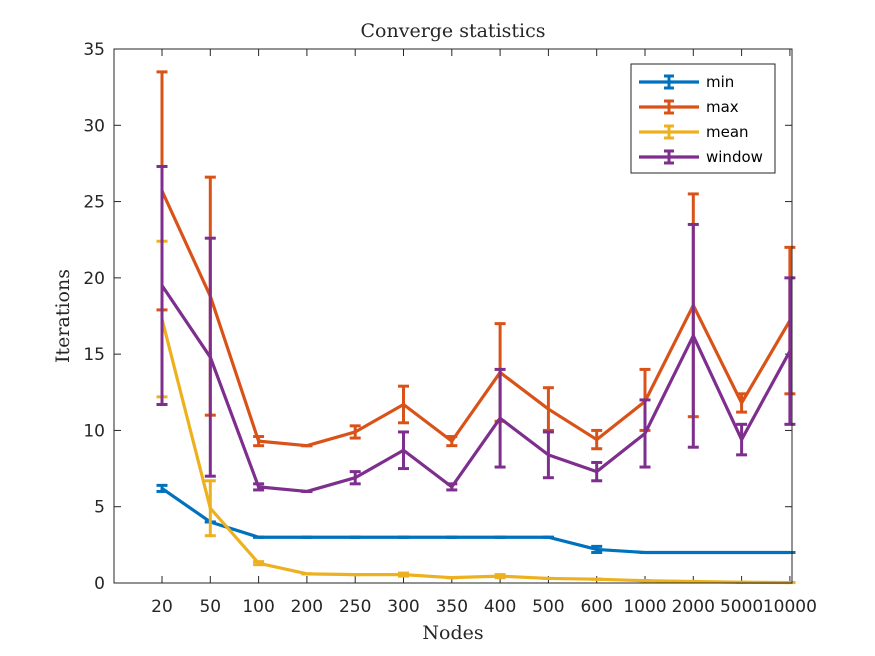  Describe the element at coordinates (703, 118) in the screenshot. I see `legend: min max mean window` at that location.